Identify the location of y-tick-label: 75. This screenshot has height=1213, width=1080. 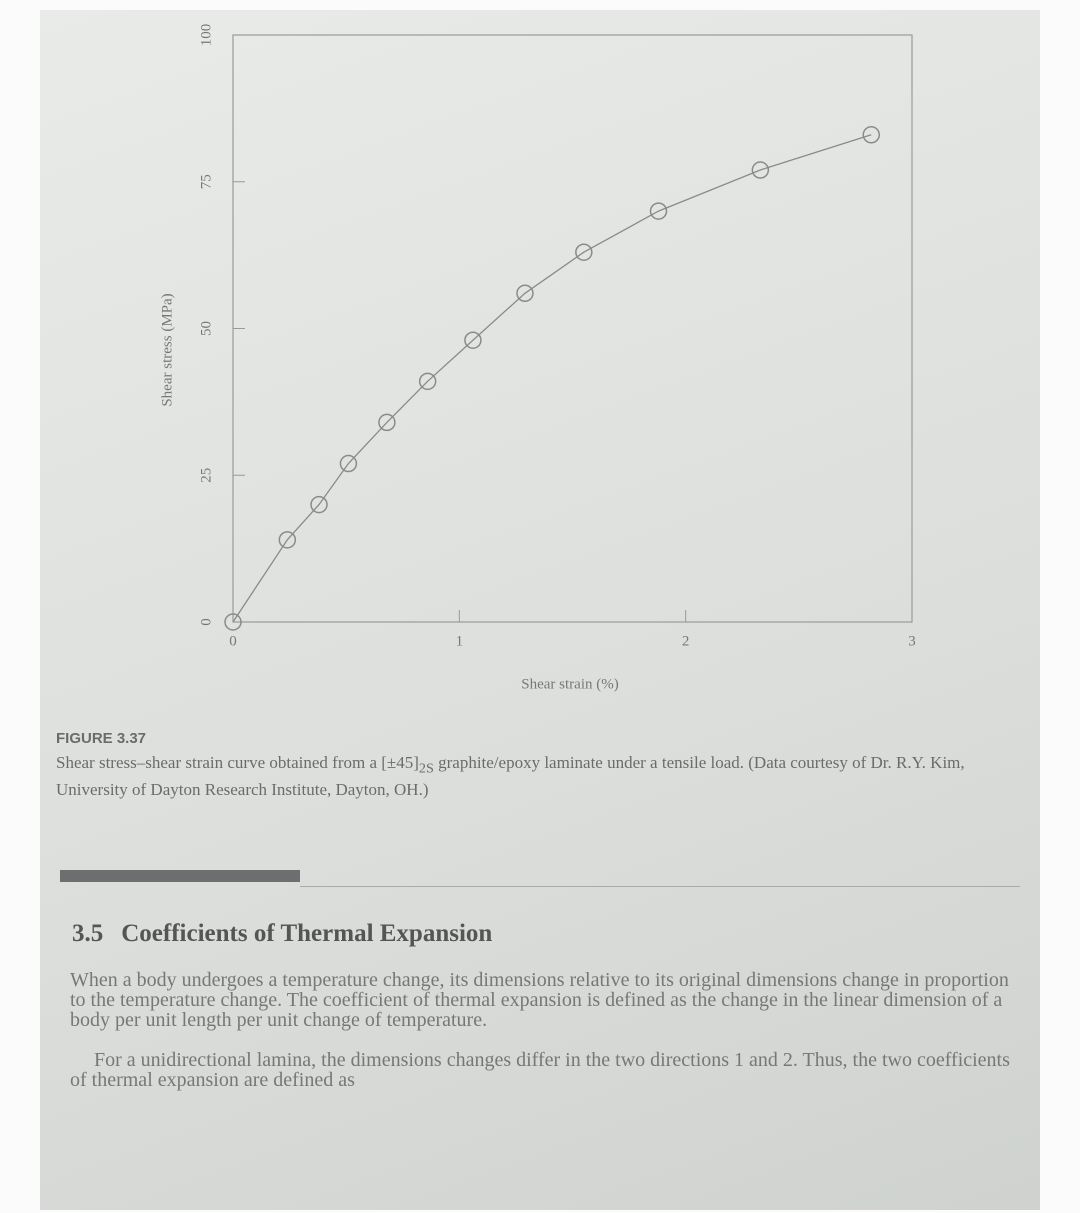
(206, 181).